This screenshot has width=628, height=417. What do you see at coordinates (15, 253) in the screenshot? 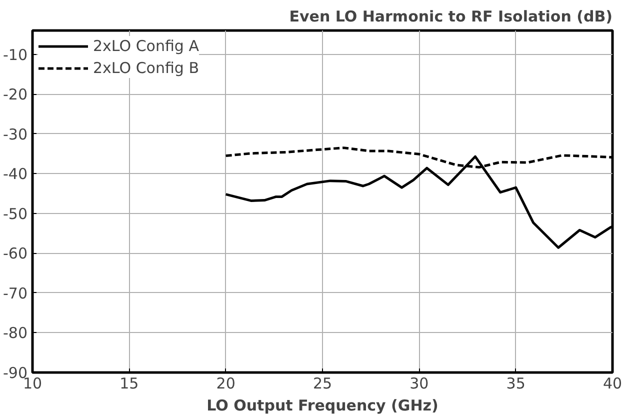
I see `y-tick-label: -60` at bounding box center [15, 253].